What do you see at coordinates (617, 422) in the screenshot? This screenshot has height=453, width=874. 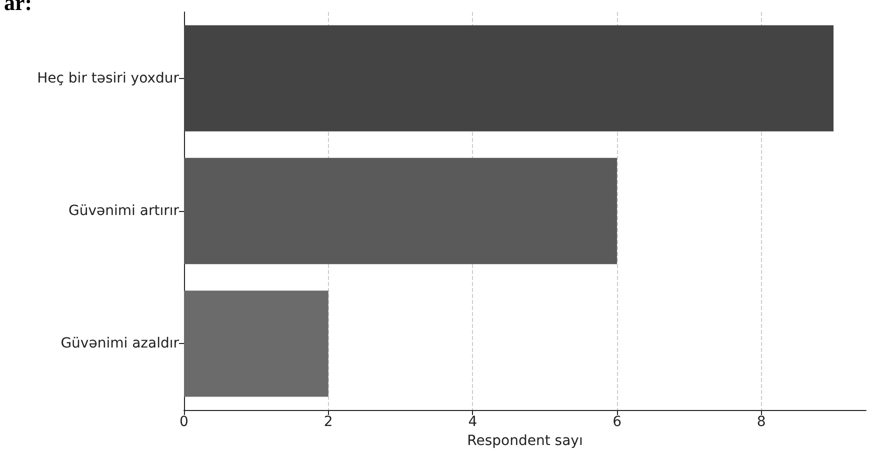 I see `x-tick-label: 6` at bounding box center [617, 422].